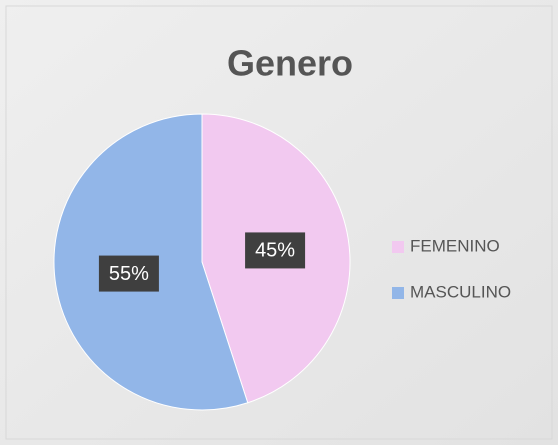 The width and height of the screenshot is (558, 445). Describe the element at coordinates (460, 291) in the screenshot. I see `legend-label: MASCULINO` at that location.